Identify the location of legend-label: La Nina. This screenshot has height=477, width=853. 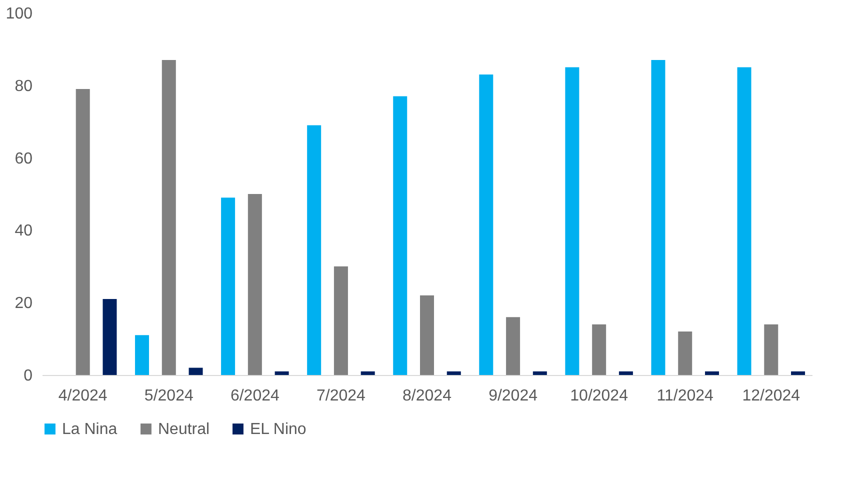
(90, 429).